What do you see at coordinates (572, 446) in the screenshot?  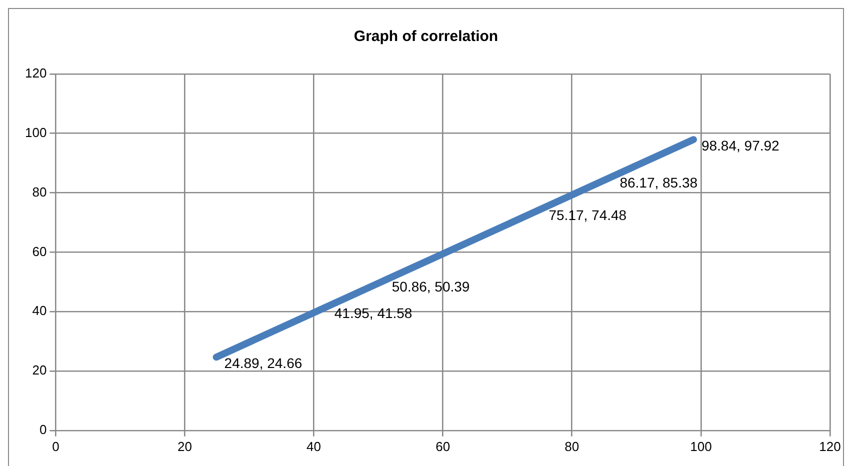 I see `x-tick-label: 80` at bounding box center [572, 446].